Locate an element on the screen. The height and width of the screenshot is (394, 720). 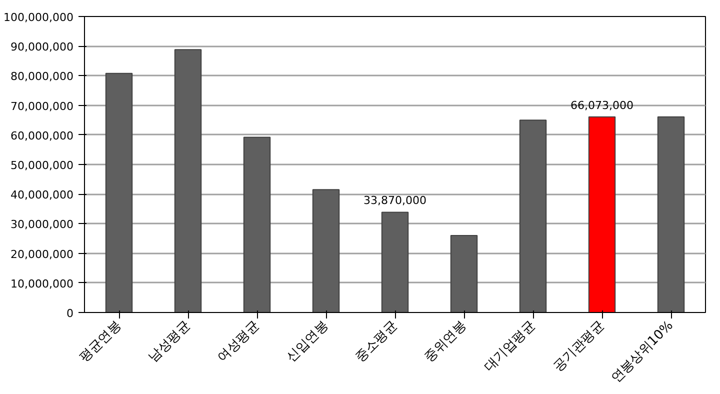
y-tick-label: 0 is located at coordinates (70, 313).